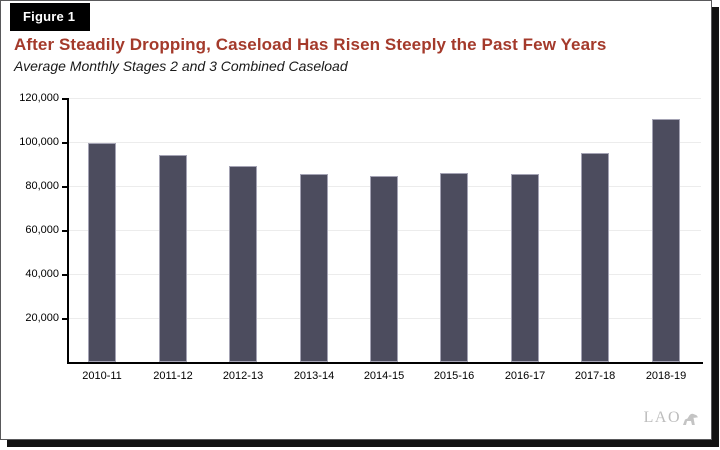 The image size is (720, 450). I want to click on x-tick-label: 2013-14, so click(314, 376).